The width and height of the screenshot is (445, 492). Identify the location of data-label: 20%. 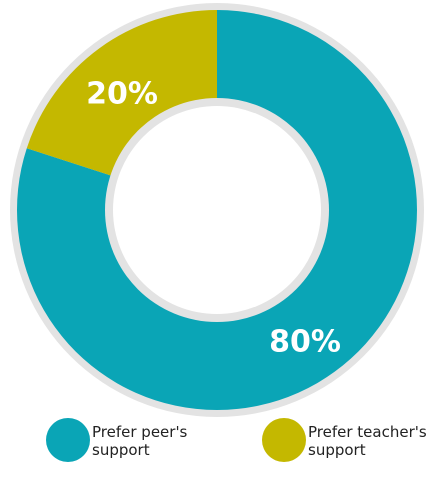
(122, 94).